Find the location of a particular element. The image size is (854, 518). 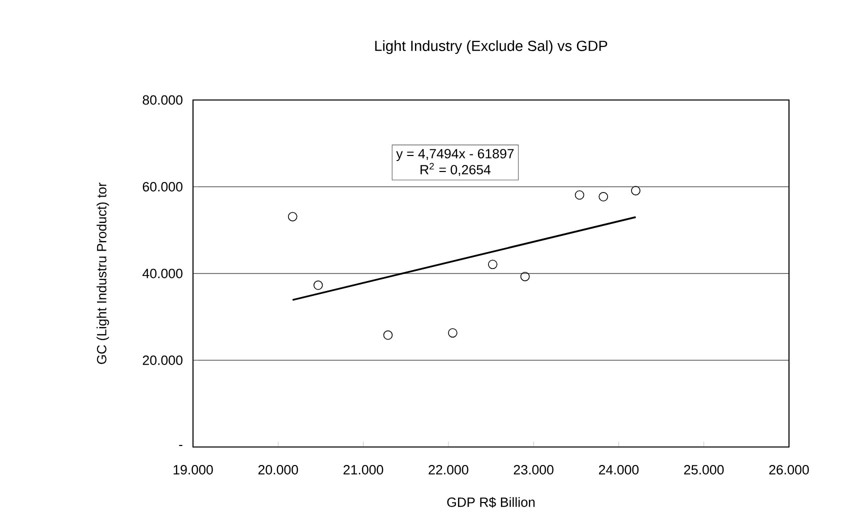

annotation: y = 4,7494x - 61897 is located at coordinates (455, 155).